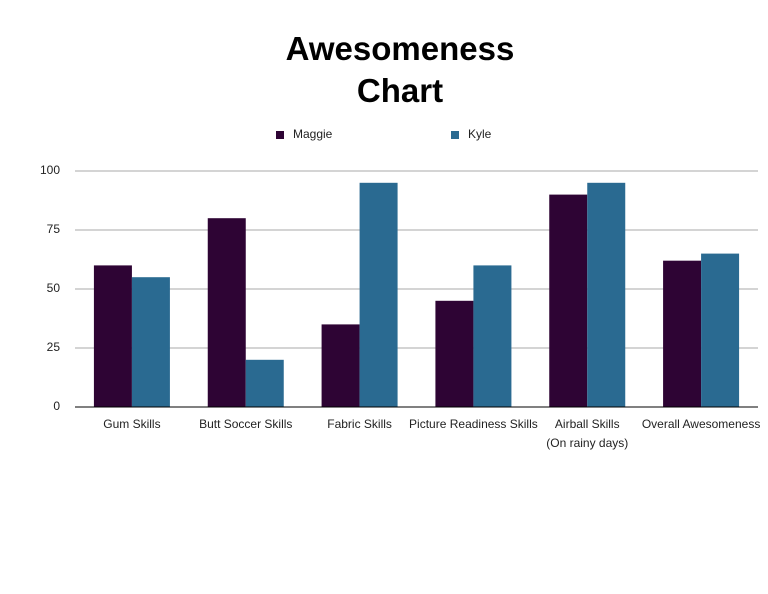 The image size is (768, 594). Describe the element at coordinates (480, 134) in the screenshot. I see `legend-label: Kyle` at that location.